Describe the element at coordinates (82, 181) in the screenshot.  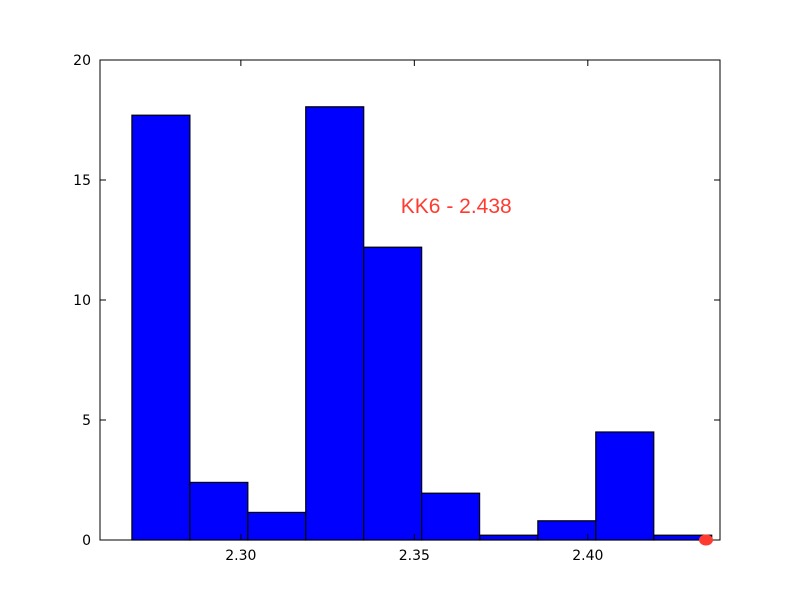
I see `y-tick-label: 15` at that location.